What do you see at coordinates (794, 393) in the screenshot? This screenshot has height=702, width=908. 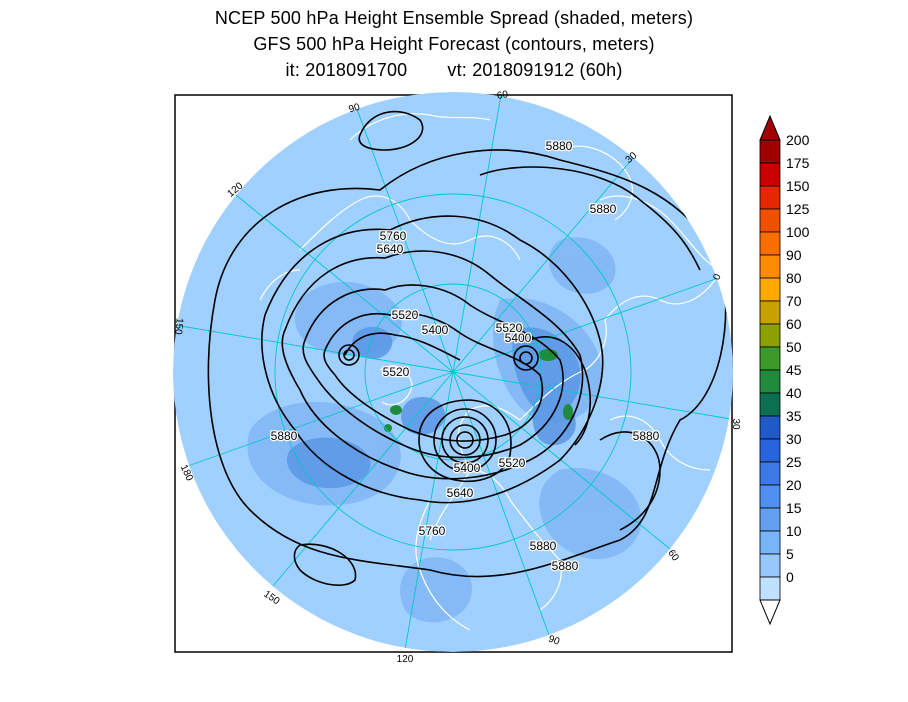 I see `colorbar-label: 40` at bounding box center [794, 393].